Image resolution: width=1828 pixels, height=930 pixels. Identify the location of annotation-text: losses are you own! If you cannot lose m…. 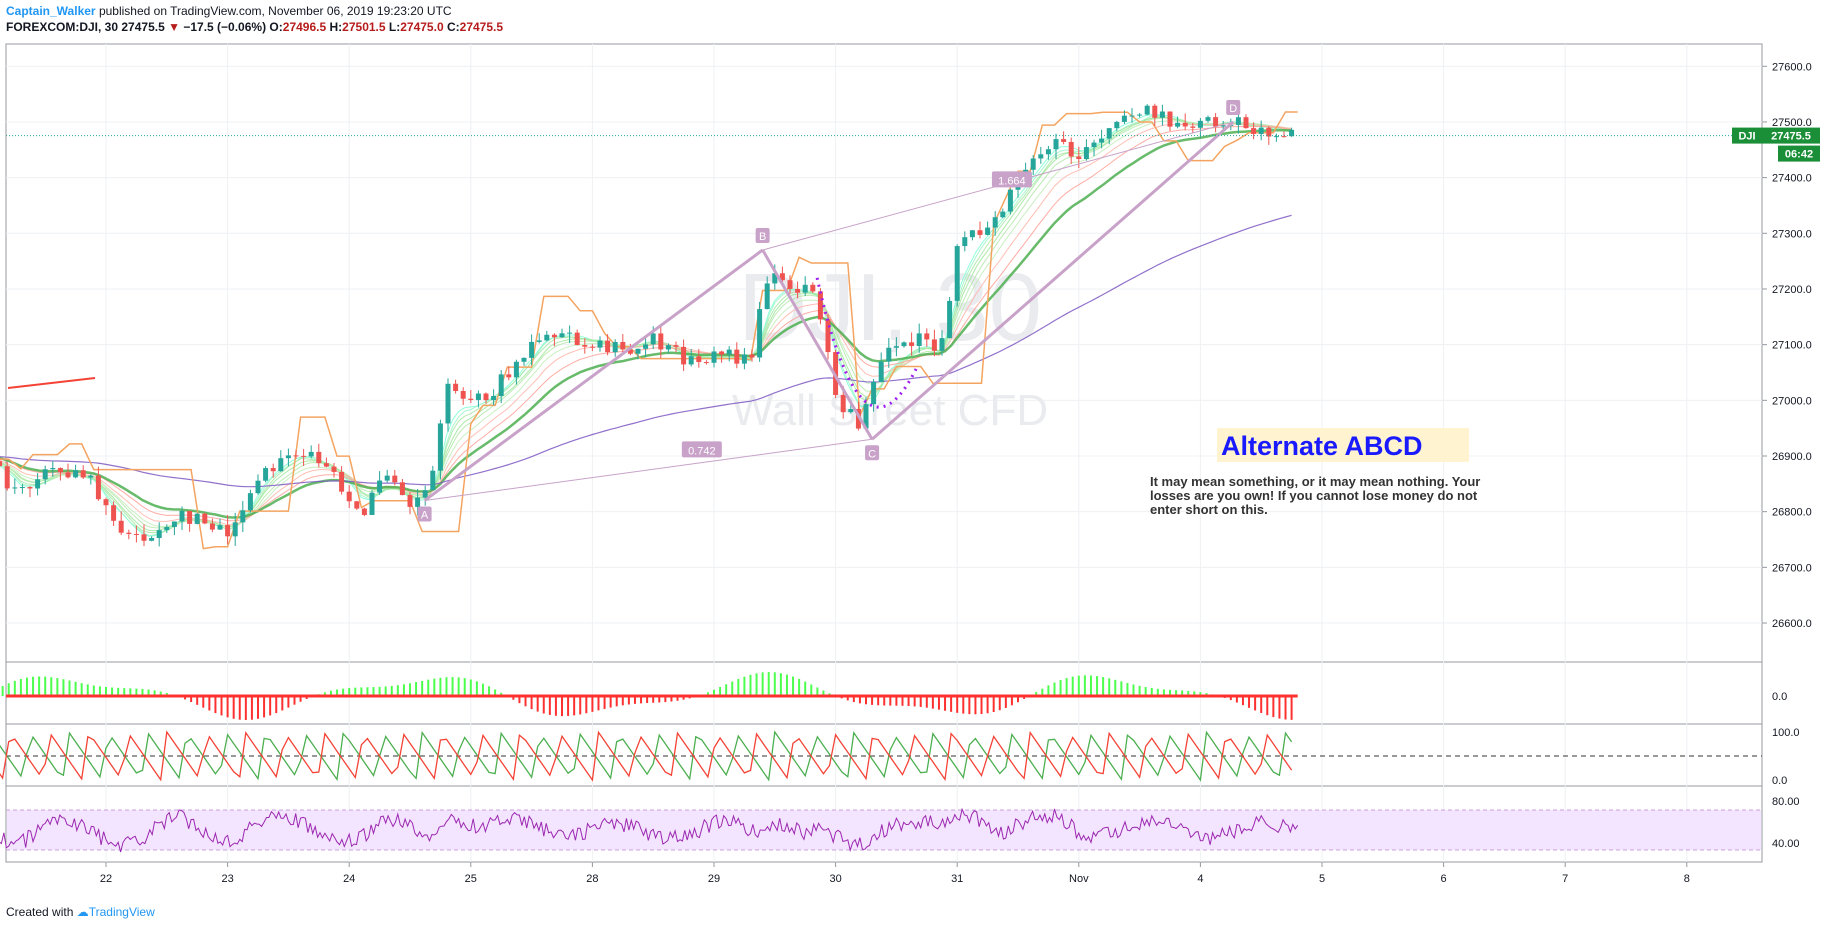
(1314, 495).